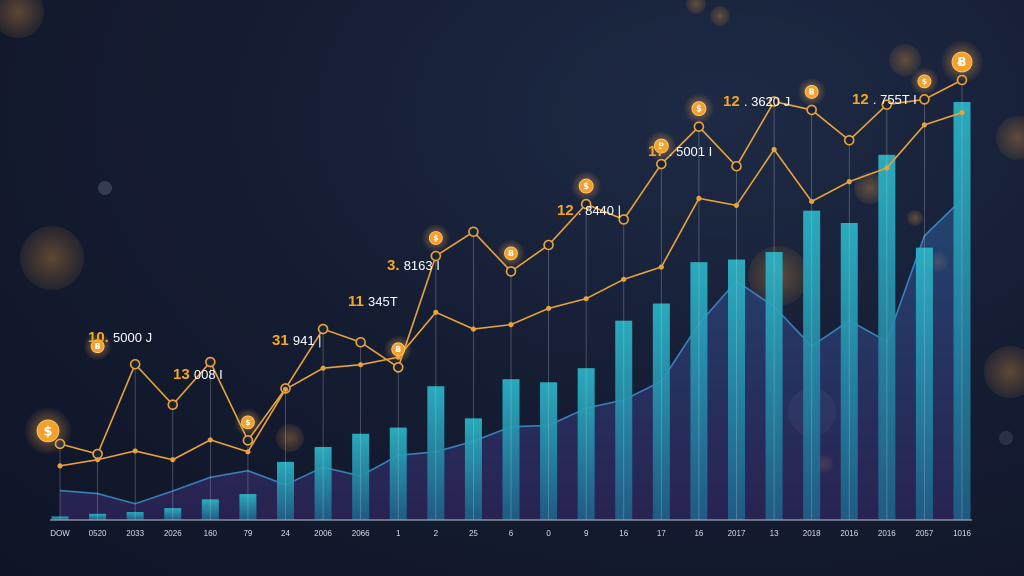 Image resolution: width=1024 pixels, height=576 pixels. Describe the element at coordinates (589, 210) in the screenshot. I see `value-annotation: 12 . 8440 |` at that location.